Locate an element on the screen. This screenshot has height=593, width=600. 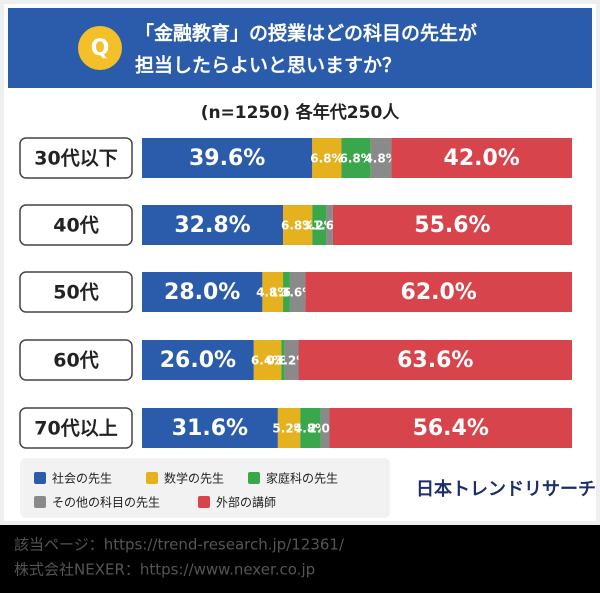
value-label: 26.0% is located at coordinates (198, 360).